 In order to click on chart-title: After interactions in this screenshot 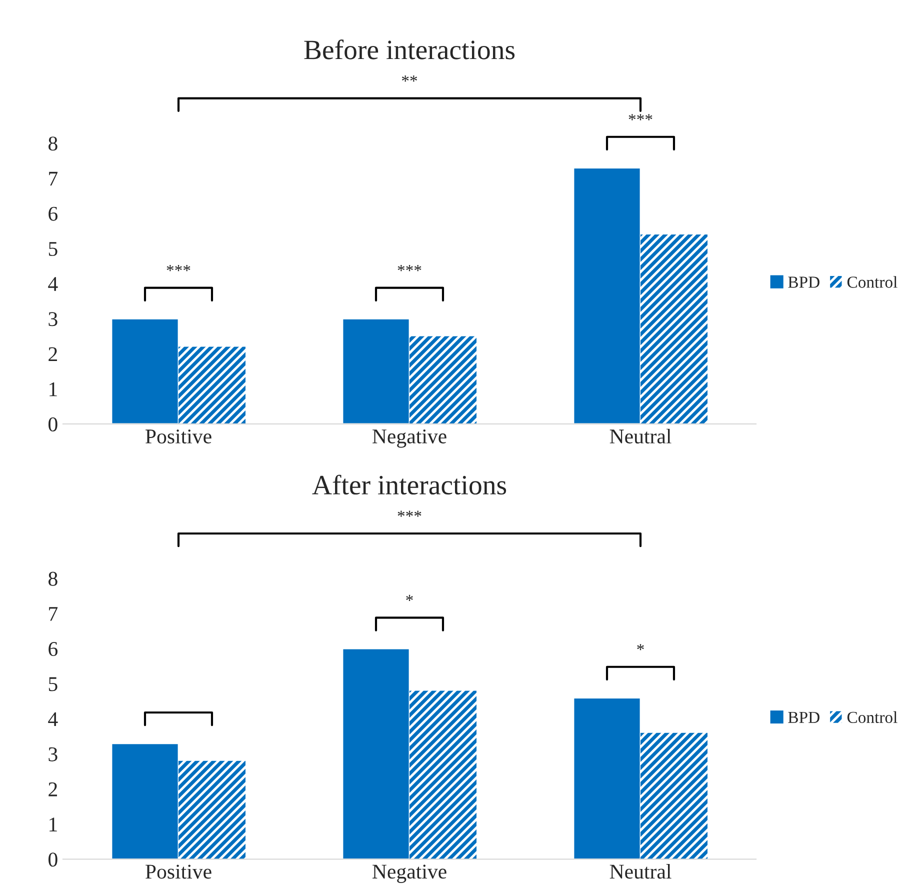, I will do `click(409, 484)`.